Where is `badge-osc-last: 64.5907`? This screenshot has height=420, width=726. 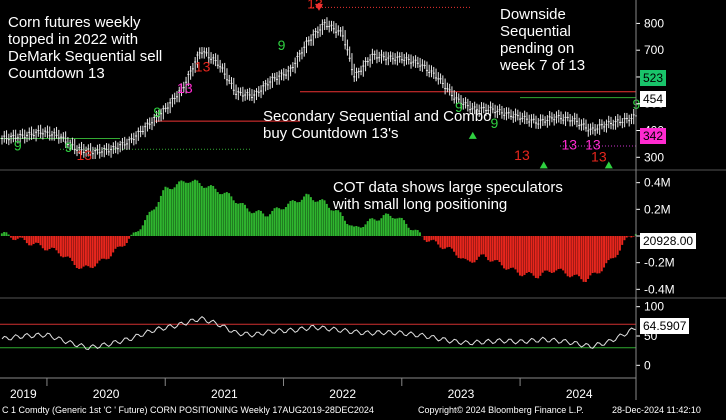 badge-osc-last: 64.5907 is located at coordinates (665, 326).